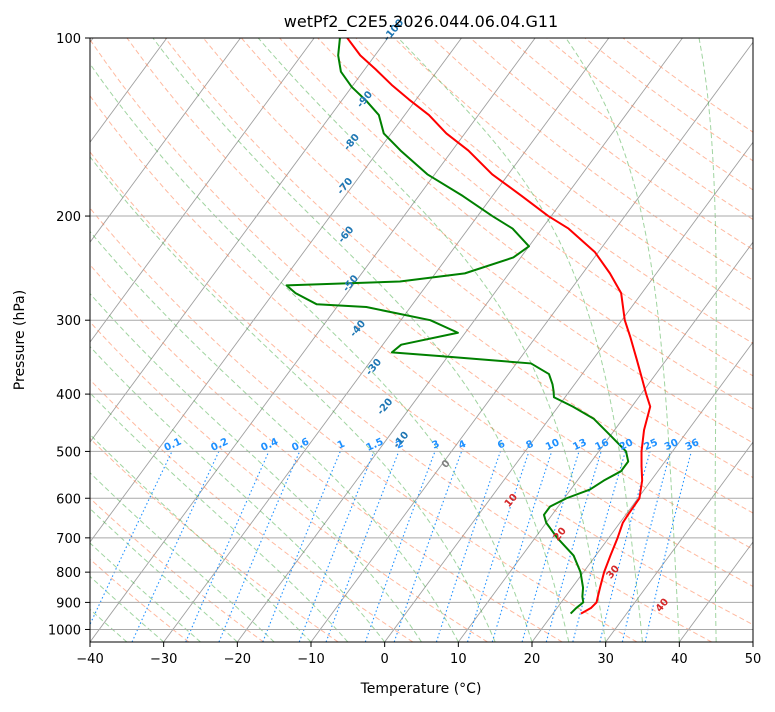 Image resolution: width=775 pixels, height=712 pixels. What do you see at coordinates (68, 395) in the screenshot?
I see `y-tick-label: 400` at bounding box center [68, 395].